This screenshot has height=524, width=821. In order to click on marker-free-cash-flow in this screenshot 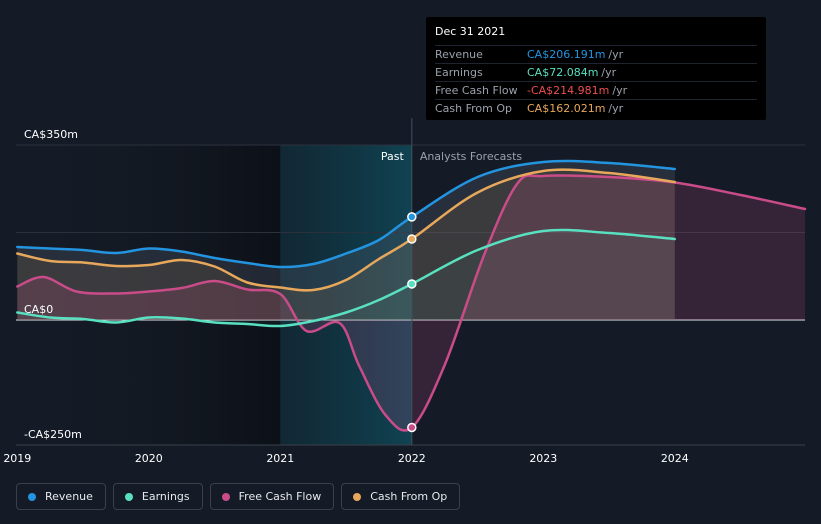, I will do `click(412, 427)`.